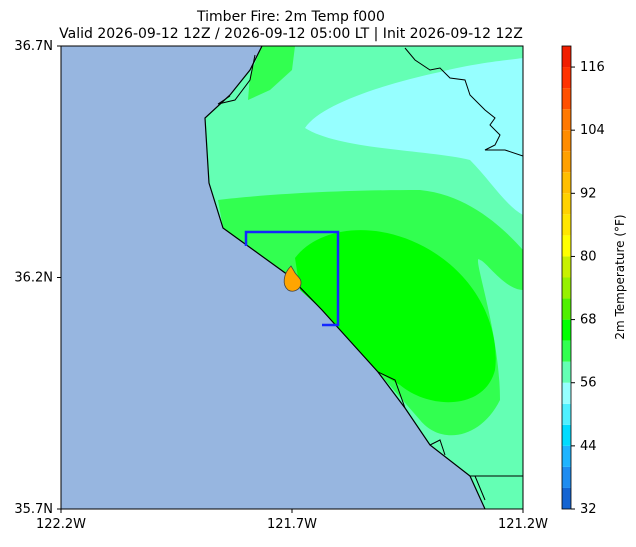 The height and width of the screenshot is (547, 636). I want to click on colorbar-tick-label: 44, so click(588, 446).